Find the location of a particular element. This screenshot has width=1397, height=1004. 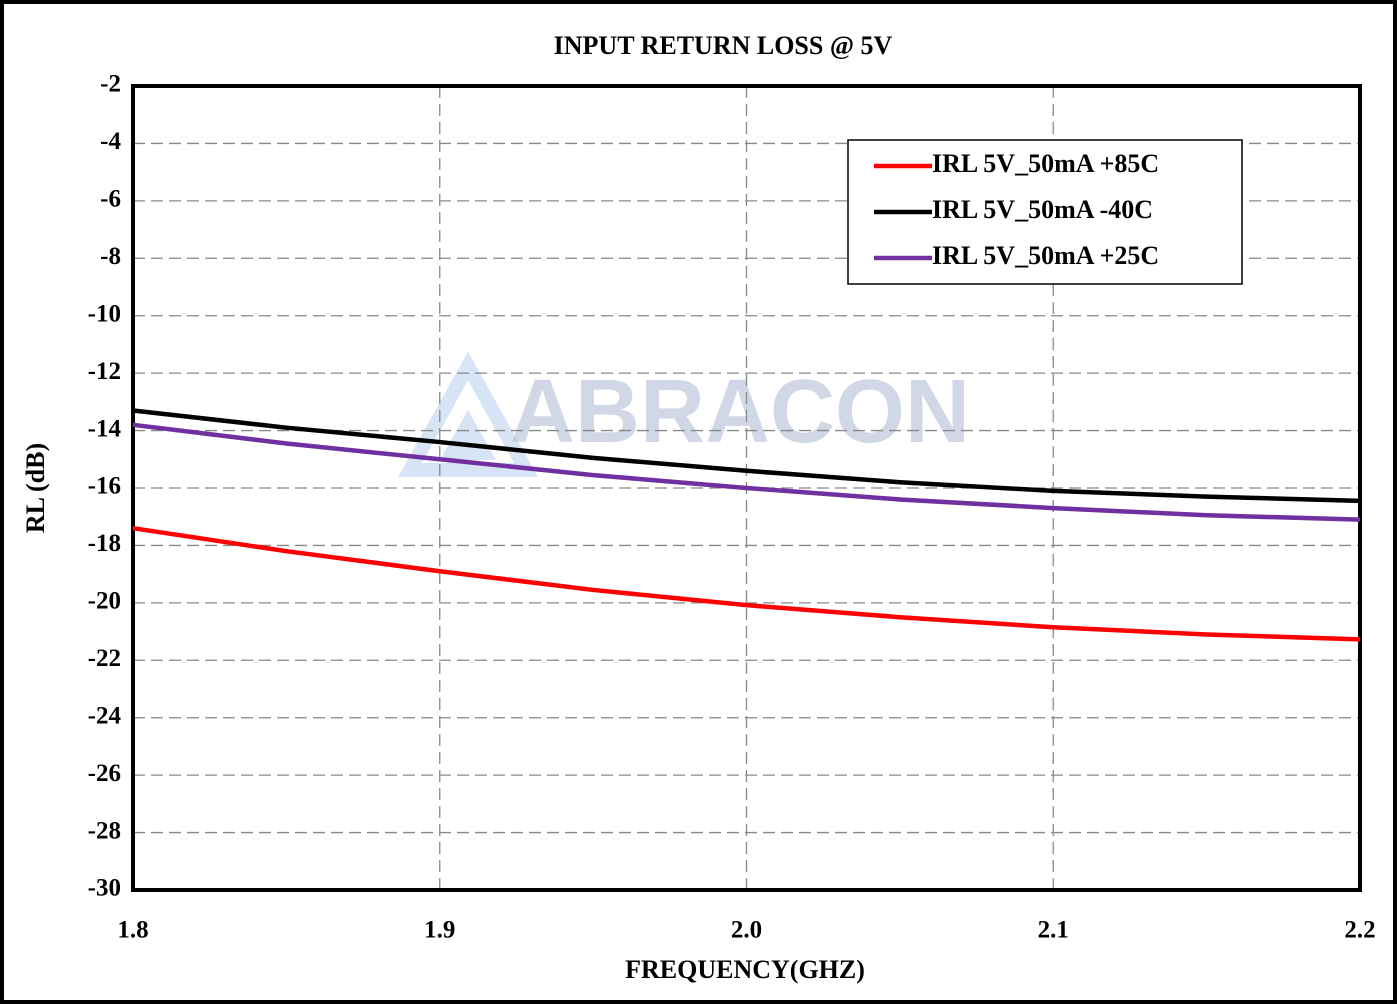

y-tick-label: -2 is located at coordinates (110, 84).